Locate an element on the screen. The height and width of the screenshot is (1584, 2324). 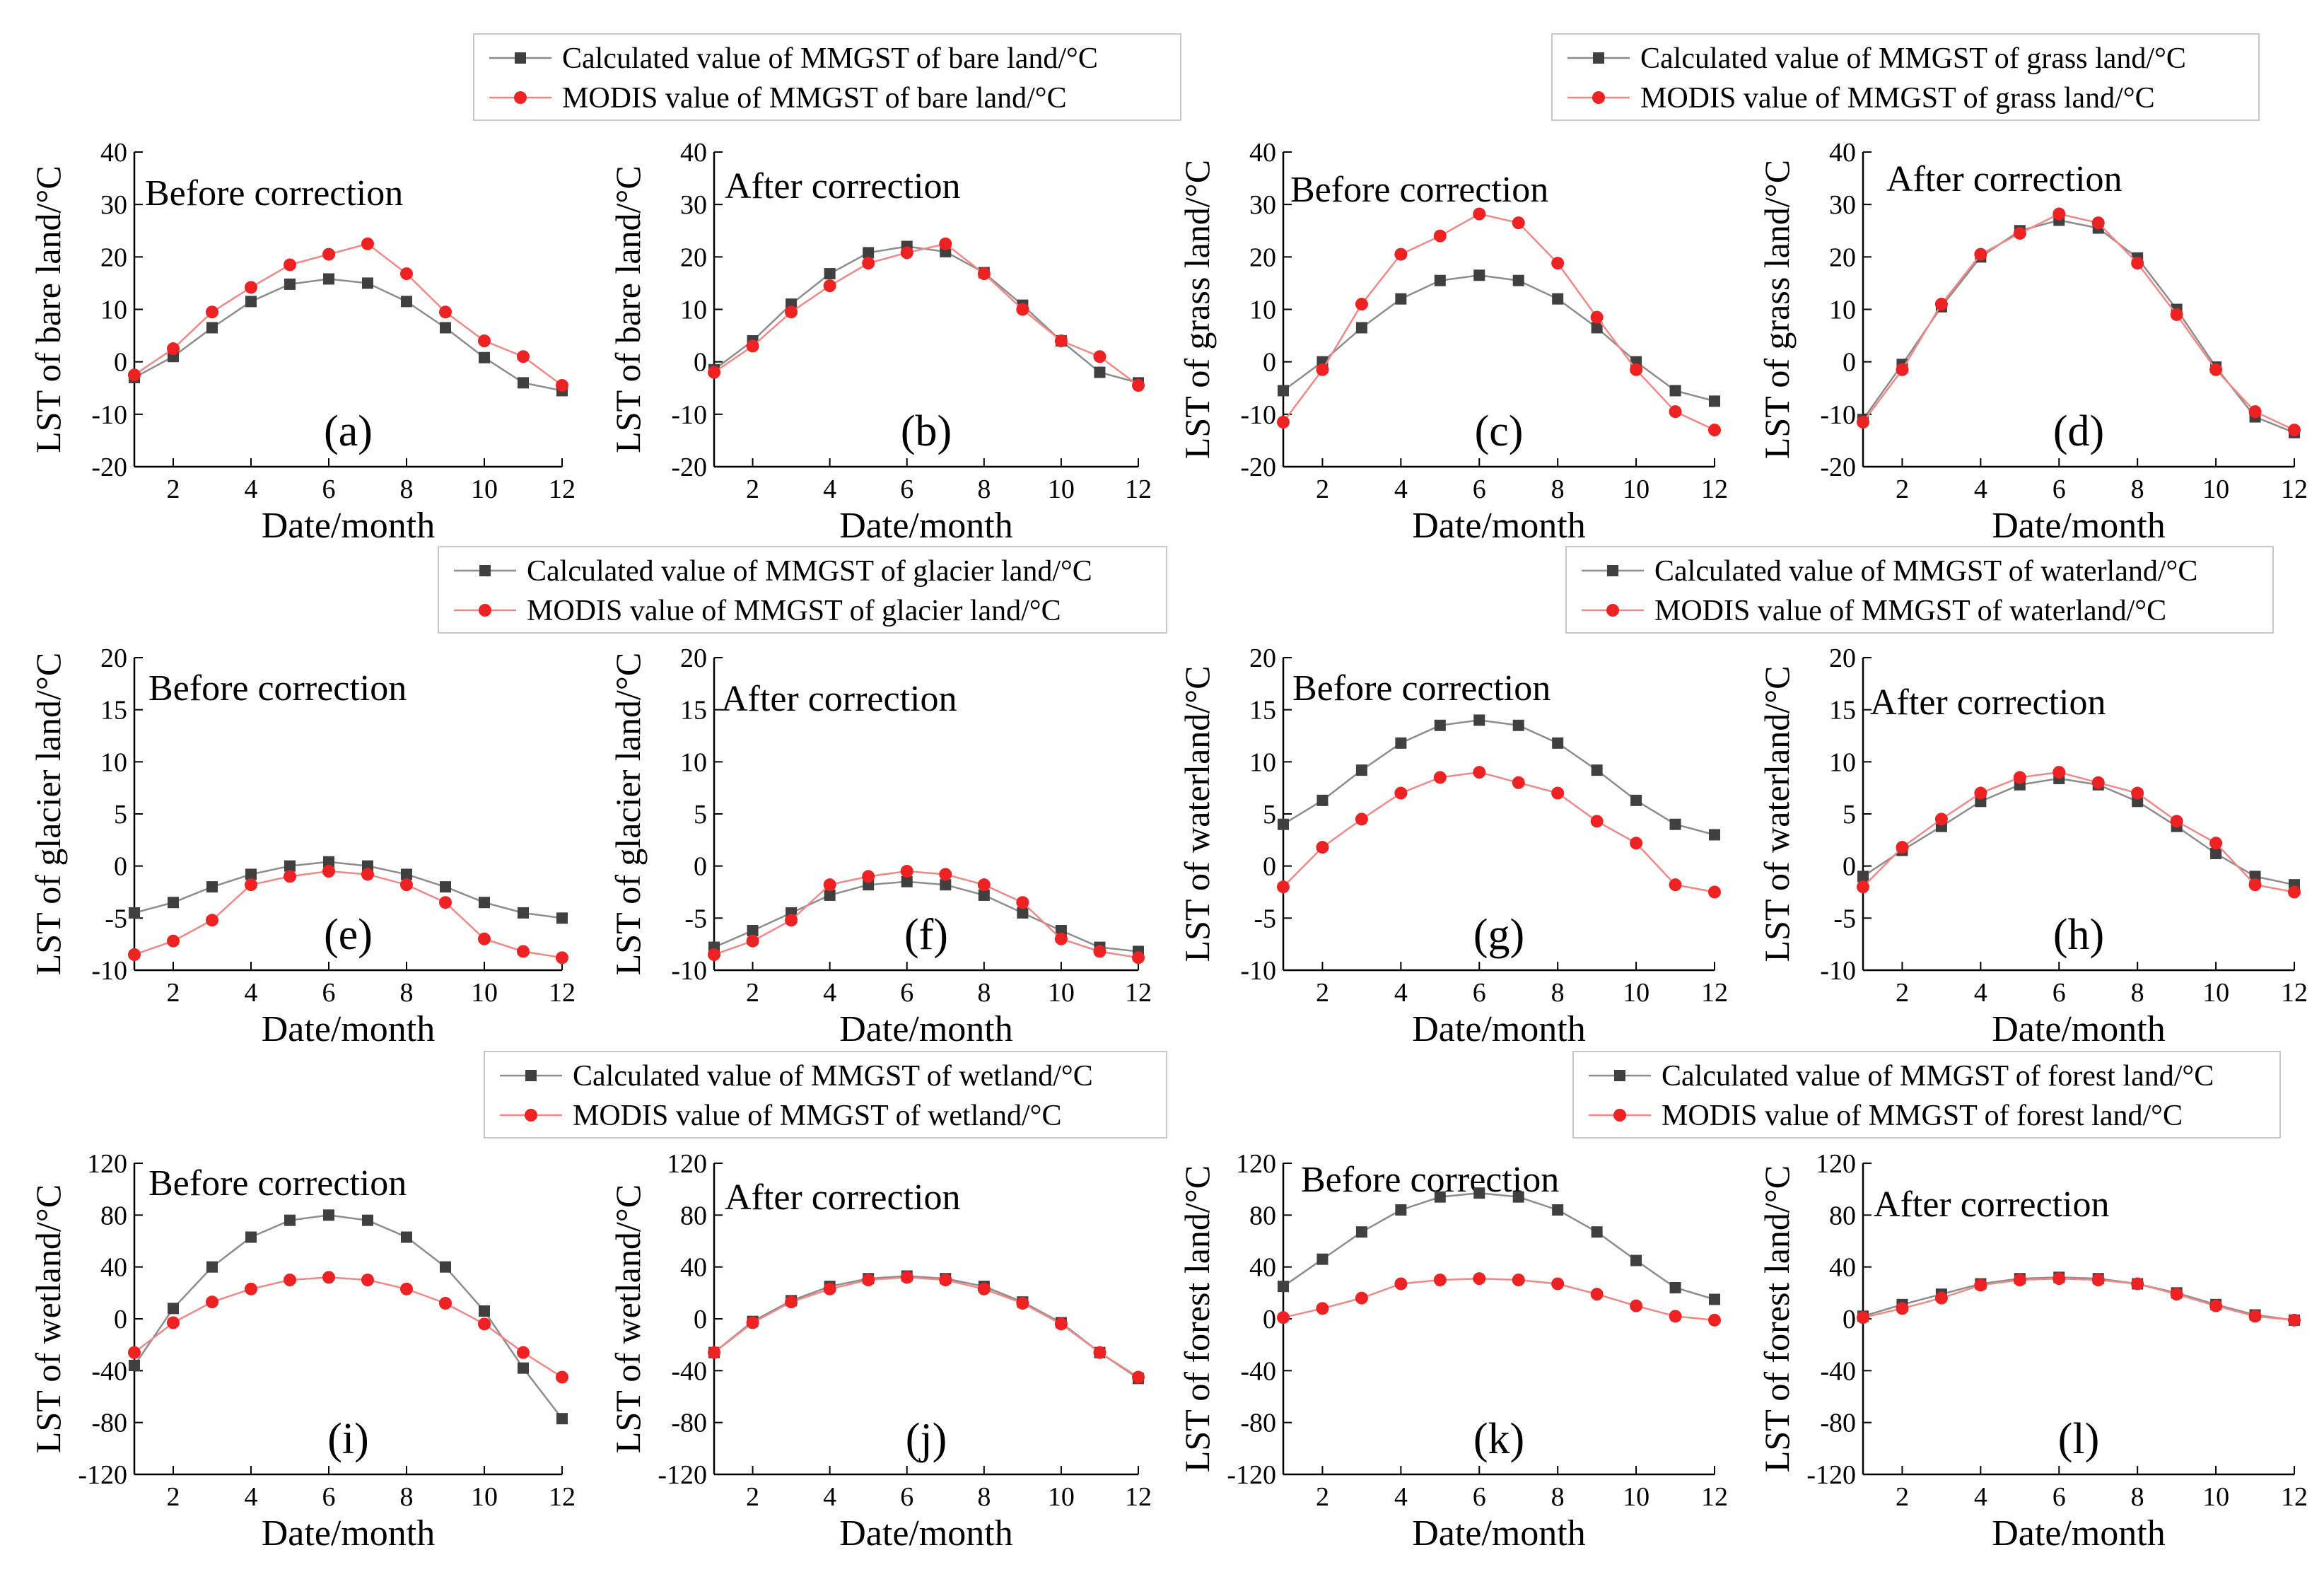
panel-letter: (c) is located at coordinates (1500, 431).